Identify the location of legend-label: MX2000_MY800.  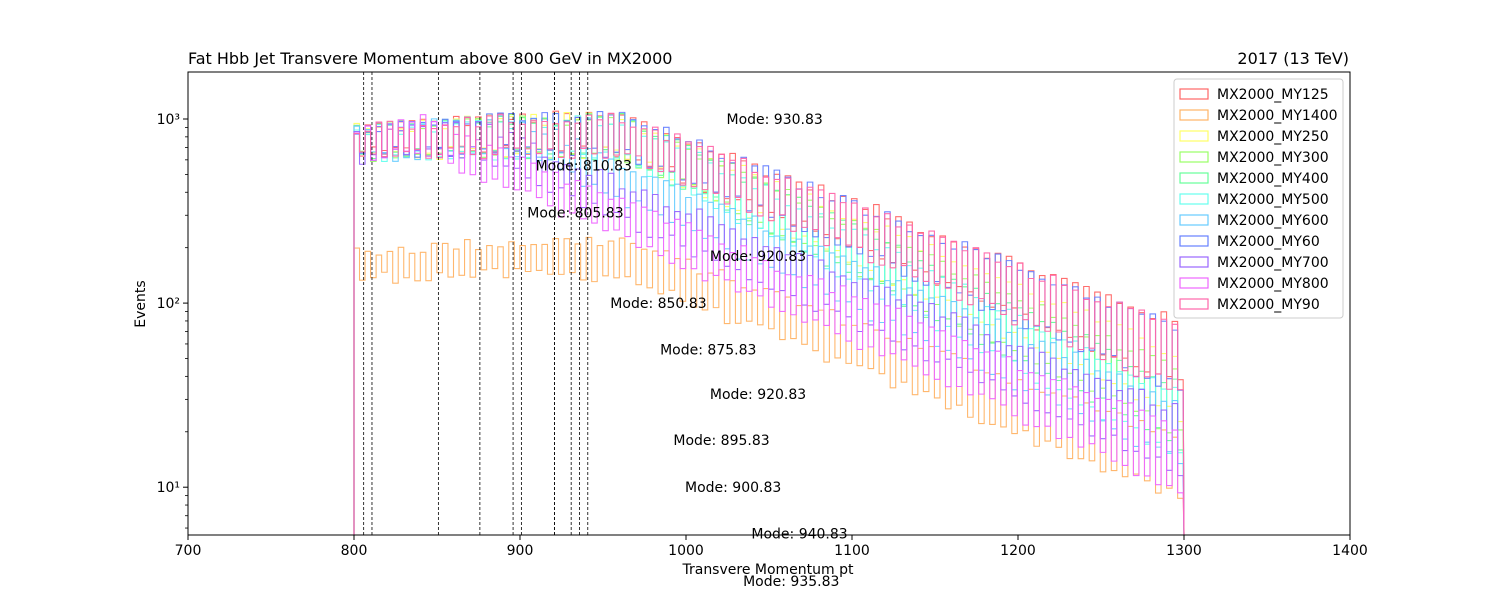
(1273, 284).